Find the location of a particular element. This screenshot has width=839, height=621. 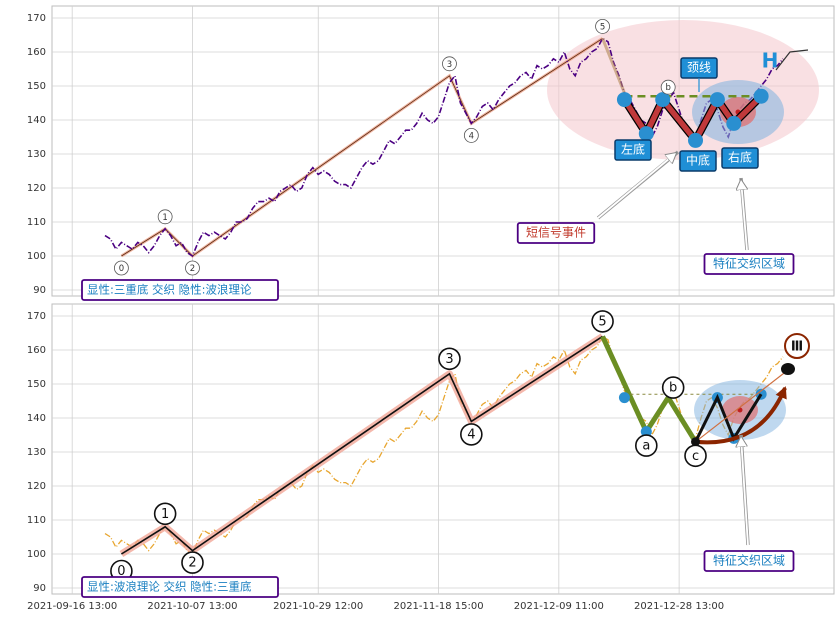

target-marker is located at coordinates (797, 346).